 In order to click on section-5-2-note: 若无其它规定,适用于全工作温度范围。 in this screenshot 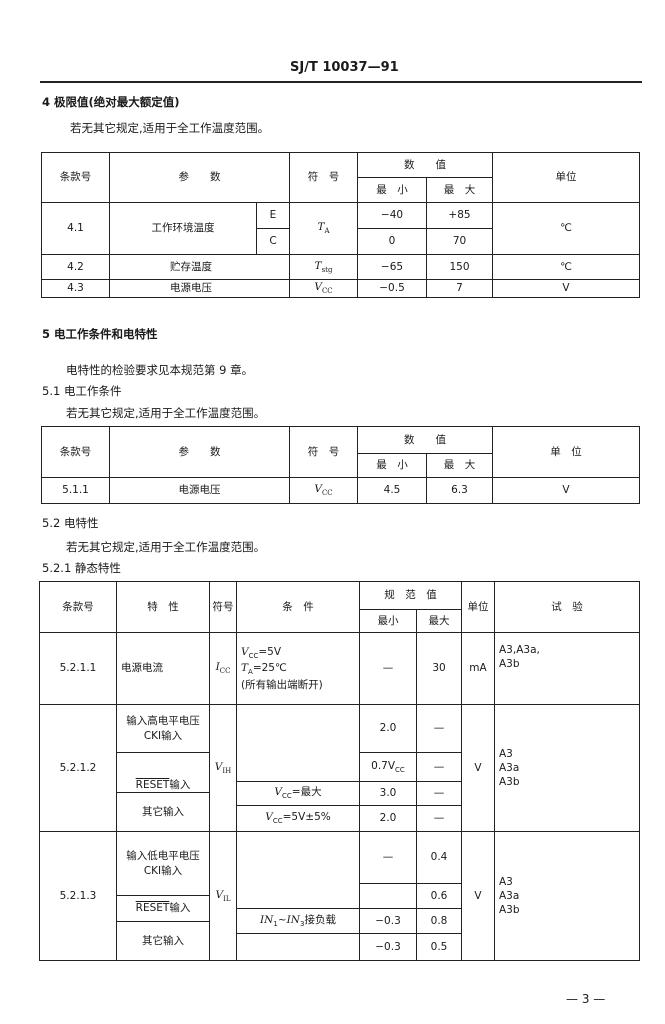, I will do `click(166, 547)`.